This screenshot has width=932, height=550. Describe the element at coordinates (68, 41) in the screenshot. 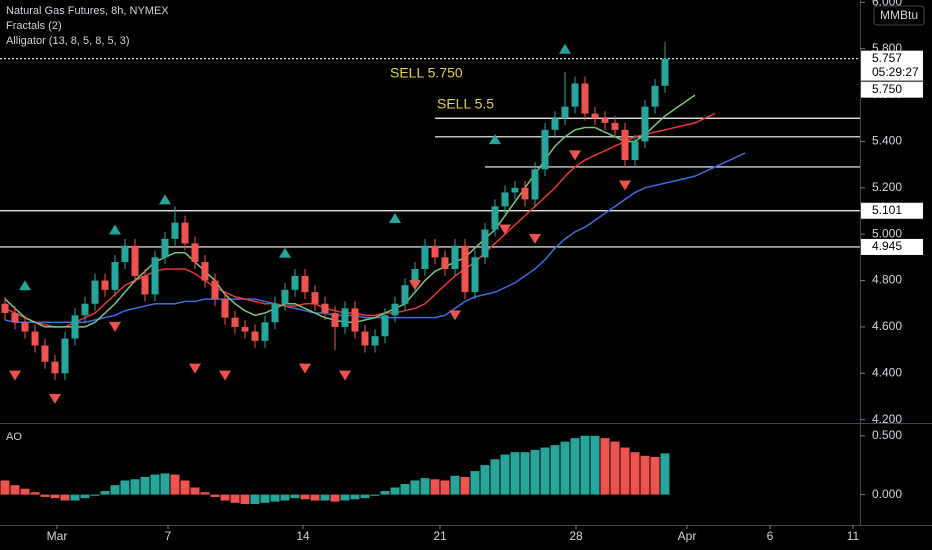

I see `indicator-label: Alligator (13, 8, 5, 8, 5, 3)` at that location.